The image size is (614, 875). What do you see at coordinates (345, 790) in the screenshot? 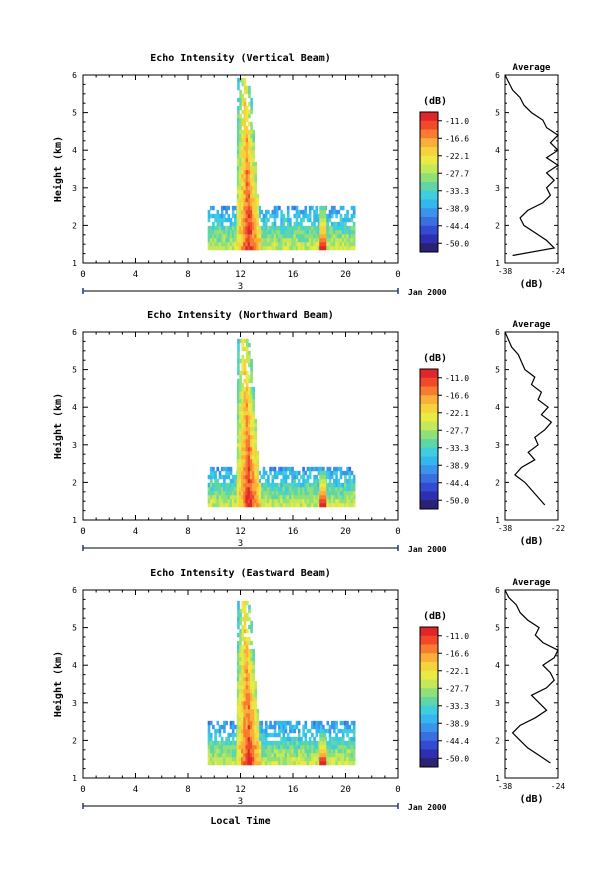
I see `x-tick-label: 20` at bounding box center [345, 790].